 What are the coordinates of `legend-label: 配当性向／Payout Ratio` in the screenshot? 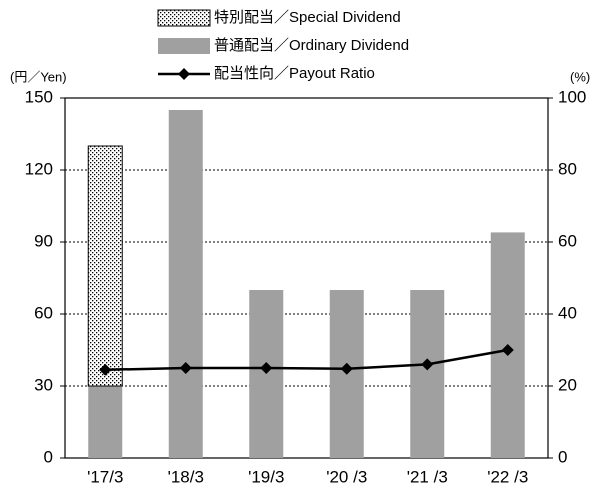 It's located at (294, 73).